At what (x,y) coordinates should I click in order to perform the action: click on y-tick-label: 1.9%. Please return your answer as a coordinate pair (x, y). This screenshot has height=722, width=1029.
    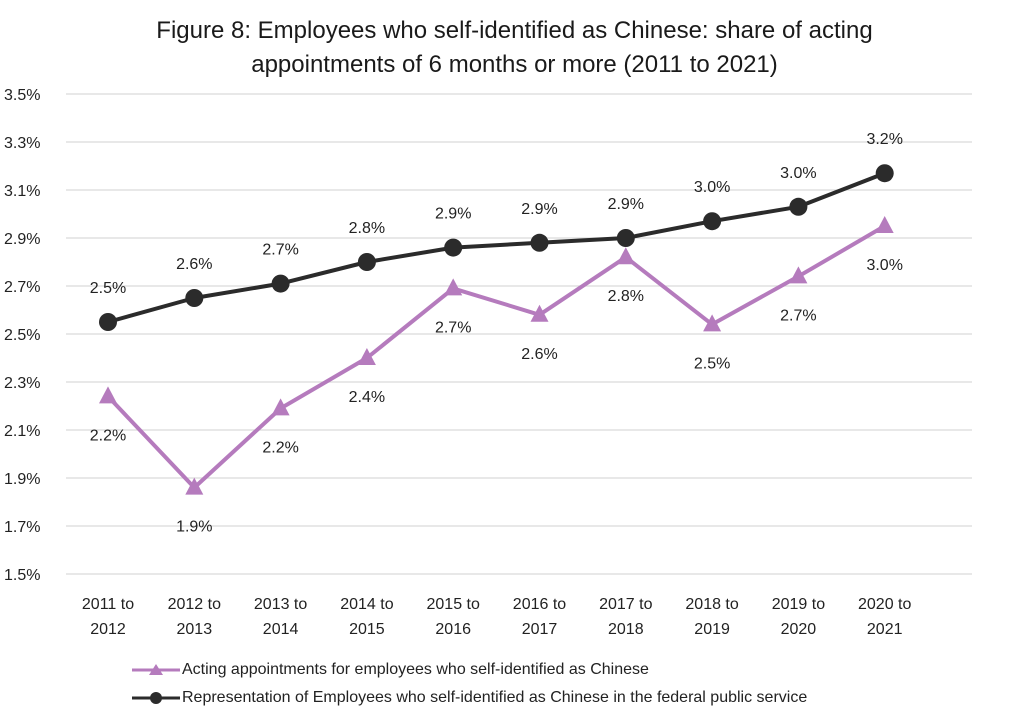
    Looking at the image, I should click on (22, 479).